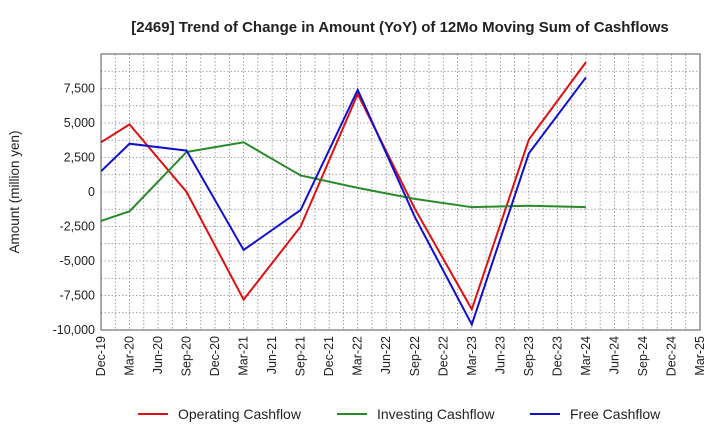 The width and height of the screenshot is (720, 440). What do you see at coordinates (301, 356) in the screenshot?
I see `x-tick-label: Sep-21` at bounding box center [301, 356].